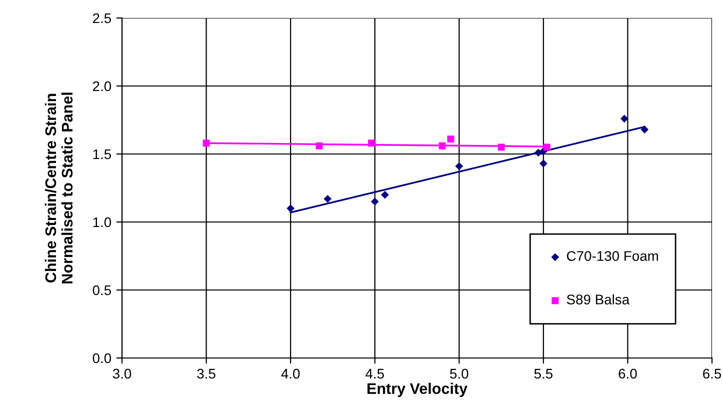  I want to click on y-tick-label: 2.5, so click(102, 18).